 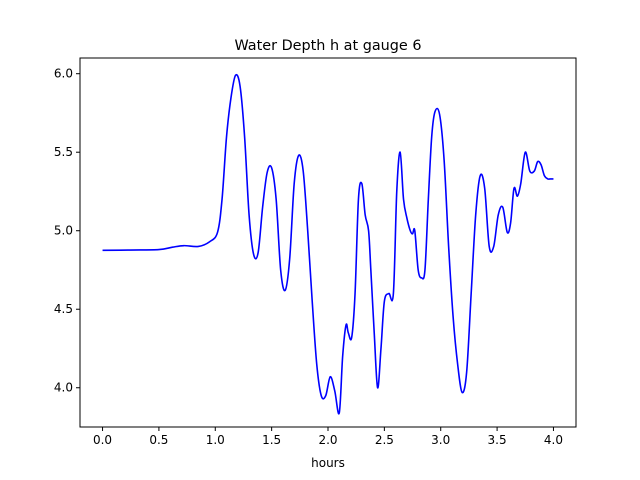 I want to click on x-tick-label: 0.0, so click(x=102, y=440).